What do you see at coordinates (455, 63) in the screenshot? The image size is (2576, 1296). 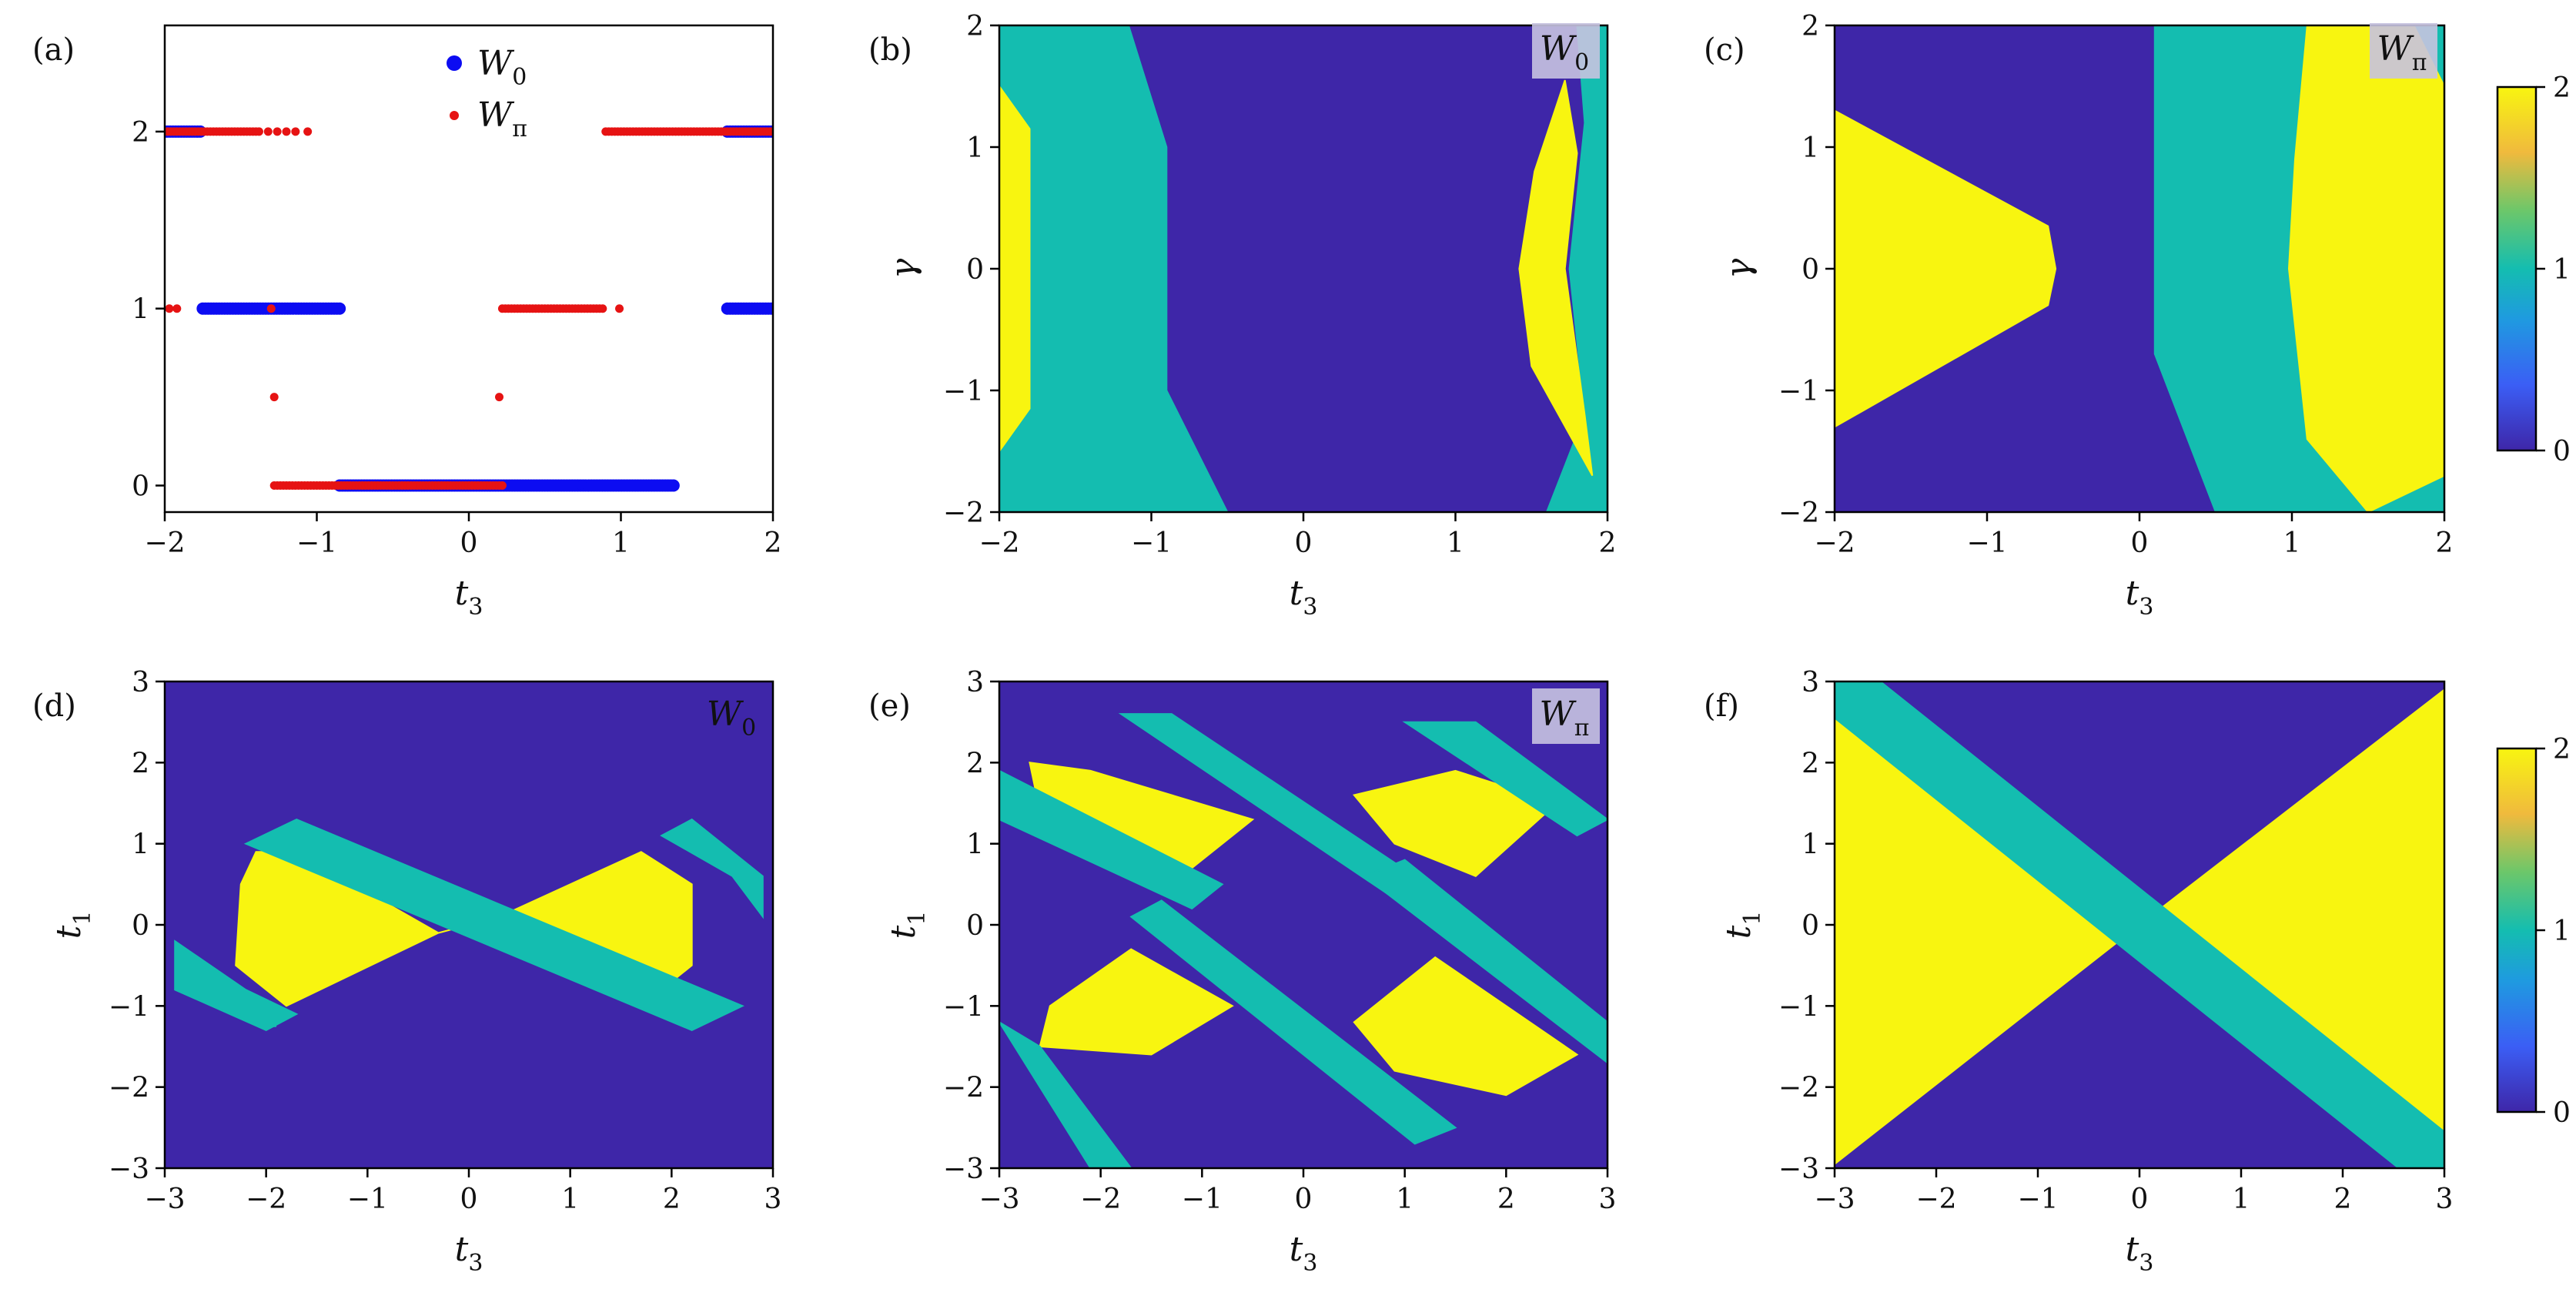 I see `legend-marker-w0` at bounding box center [455, 63].